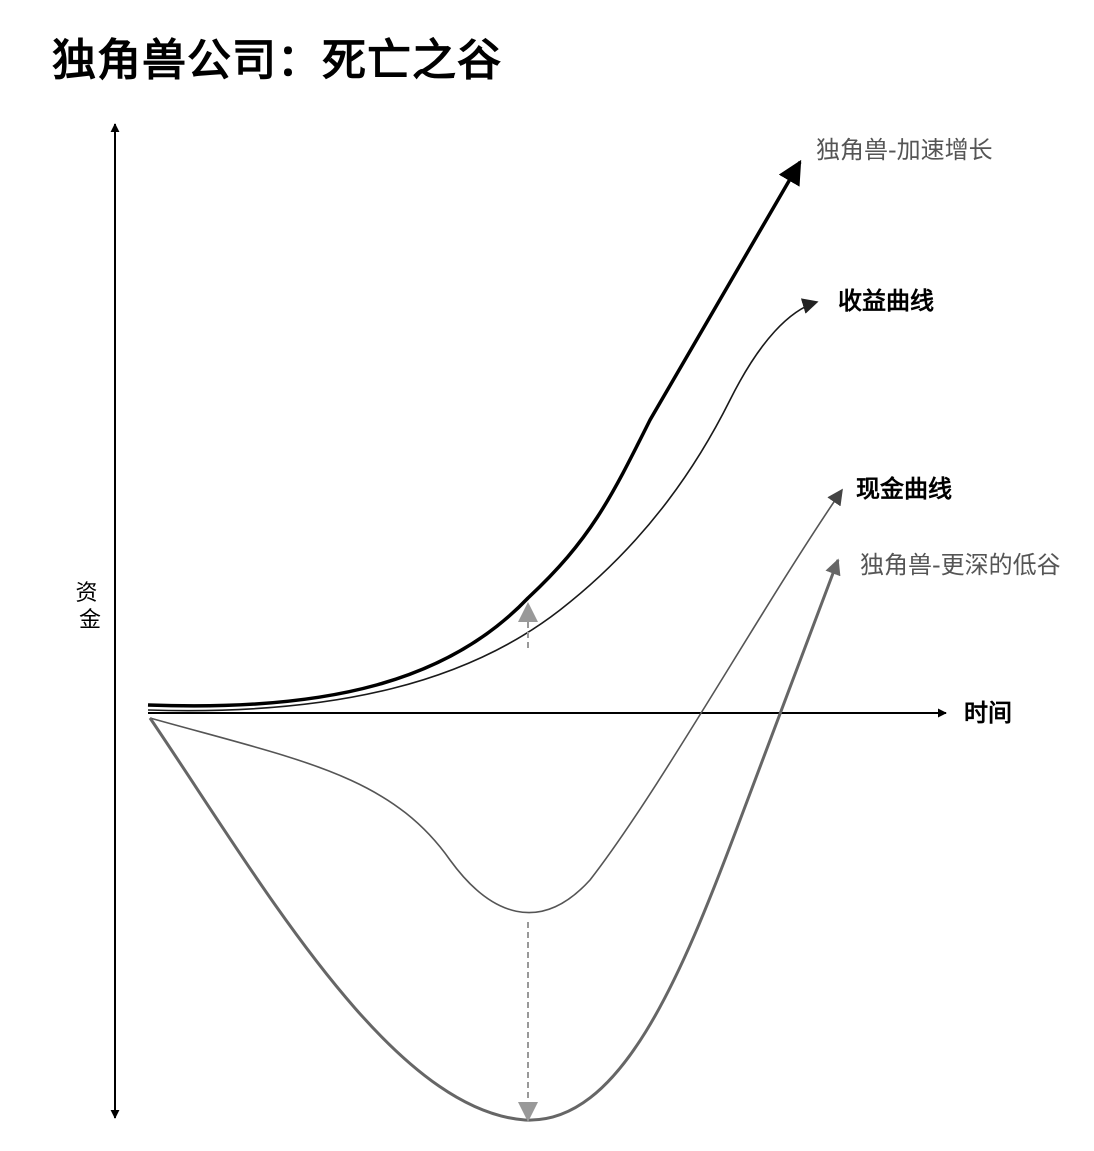 The image size is (1094, 1151). I want to click on page-title: 独角兽公司：死亡之谷, so click(277, 60).